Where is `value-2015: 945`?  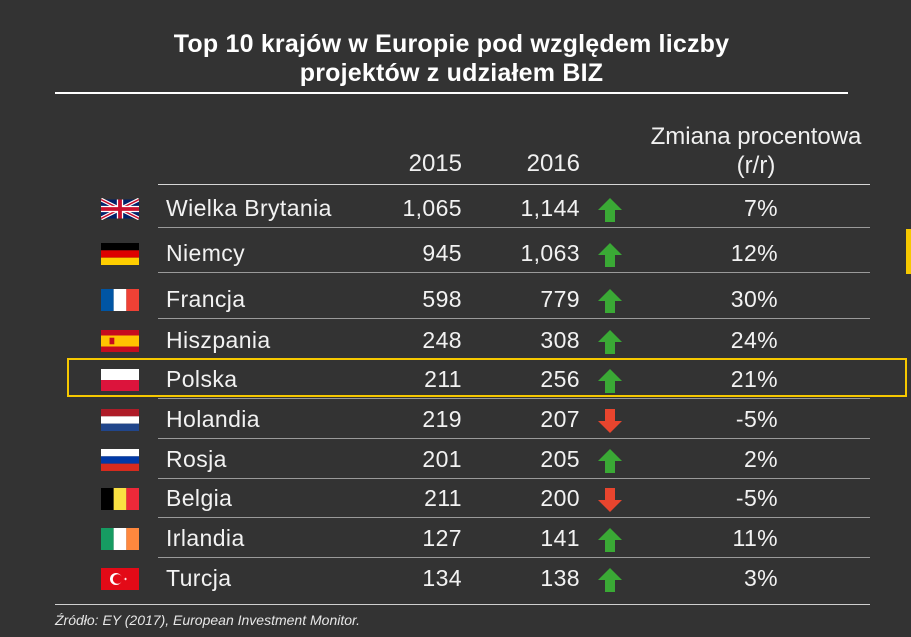
value-2015: 945 is located at coordinates (442, 253).